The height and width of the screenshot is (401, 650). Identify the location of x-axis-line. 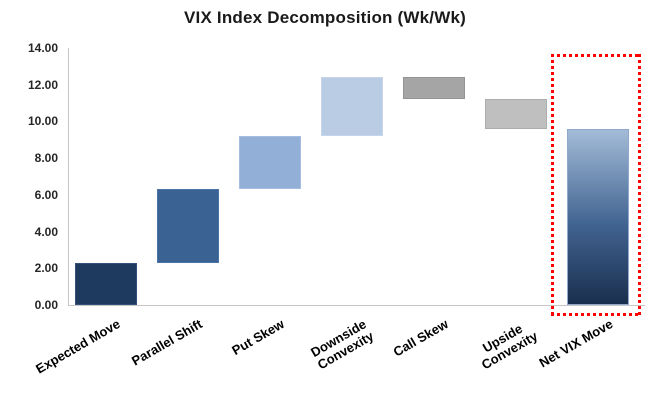
(356, 305).